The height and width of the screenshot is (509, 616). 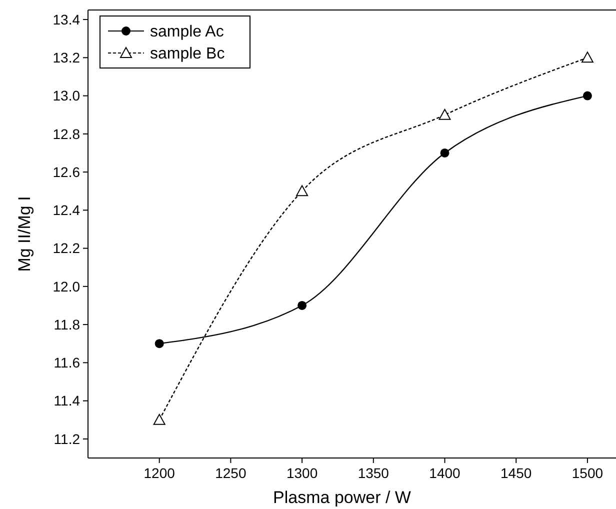 I want to click on x-tick-label: 1400, so click(x=445, y=473).